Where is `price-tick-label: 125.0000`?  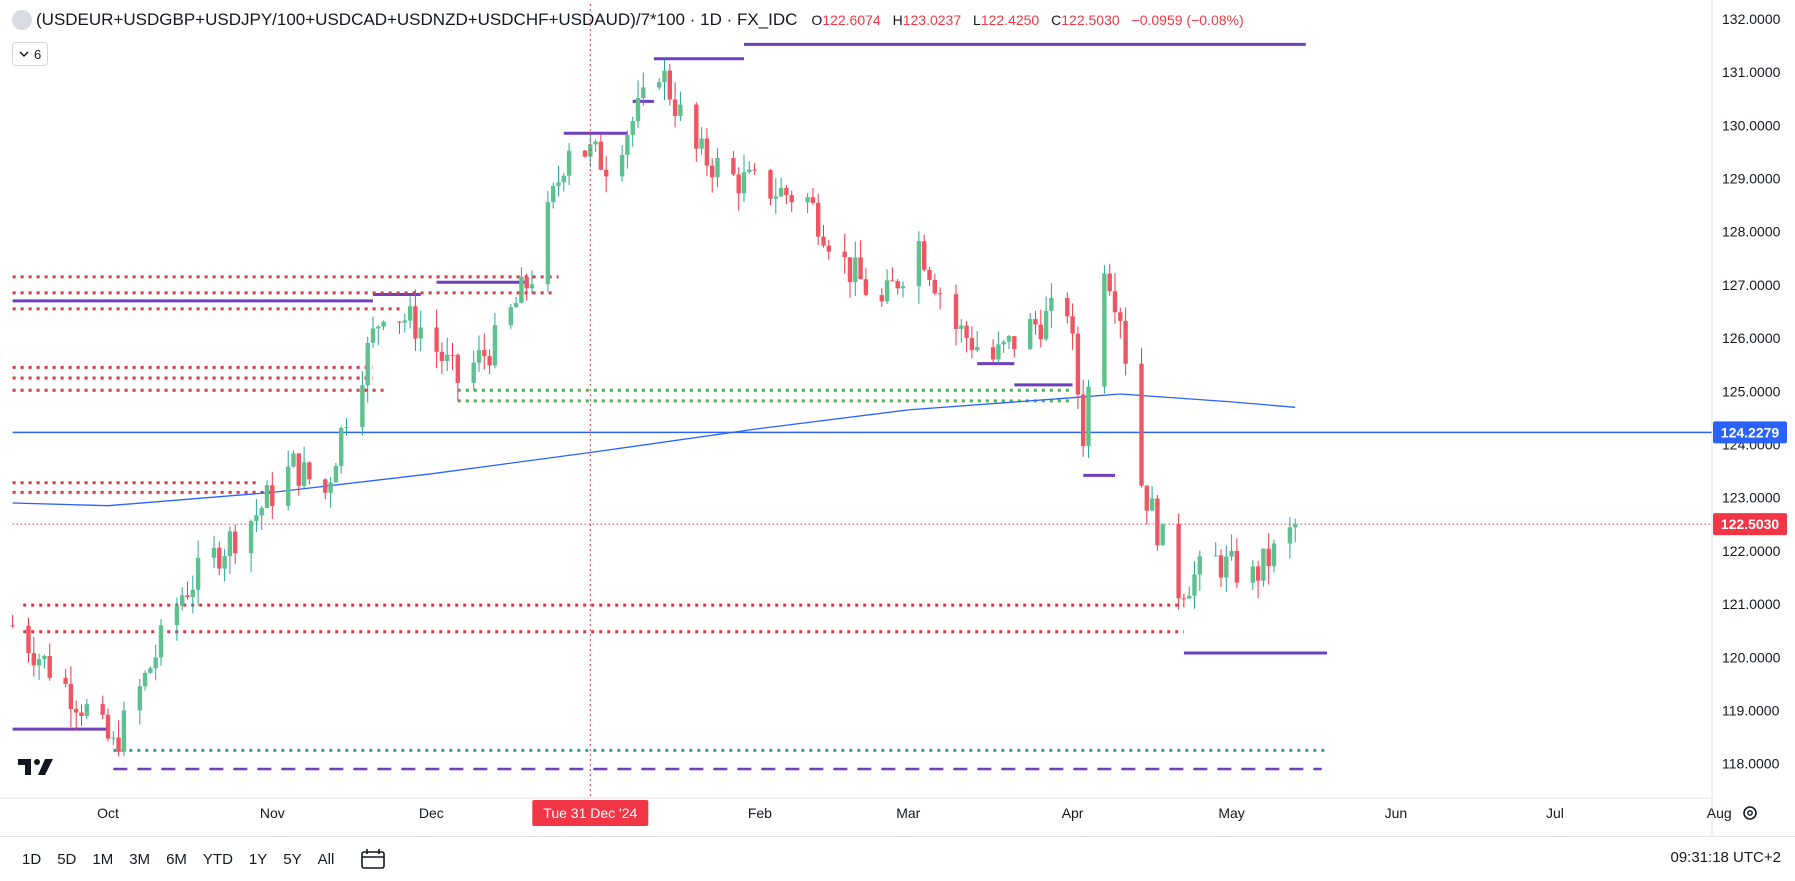 price-tick-label: 125.0000 is located at coordinates (1751, 391).